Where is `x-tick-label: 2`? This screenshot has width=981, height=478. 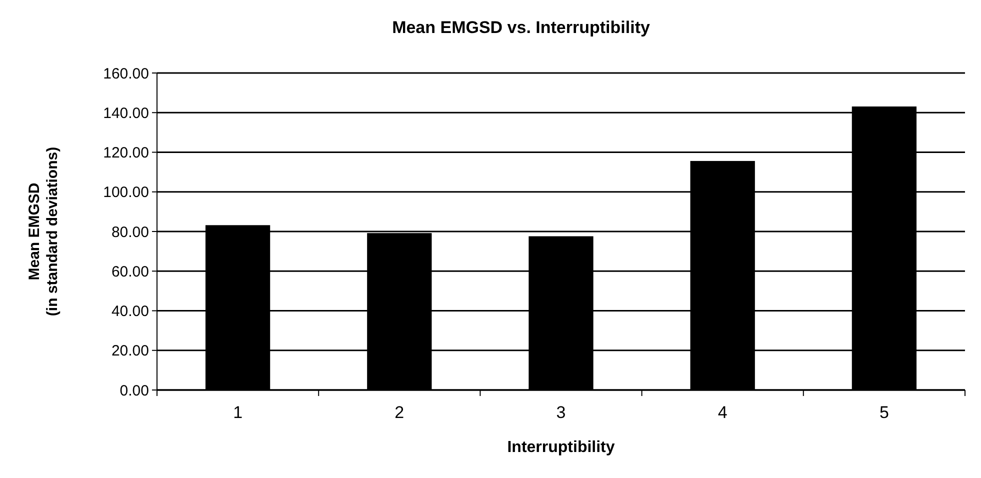
x-tick-label: 2 is located at coordinates (399, 412).